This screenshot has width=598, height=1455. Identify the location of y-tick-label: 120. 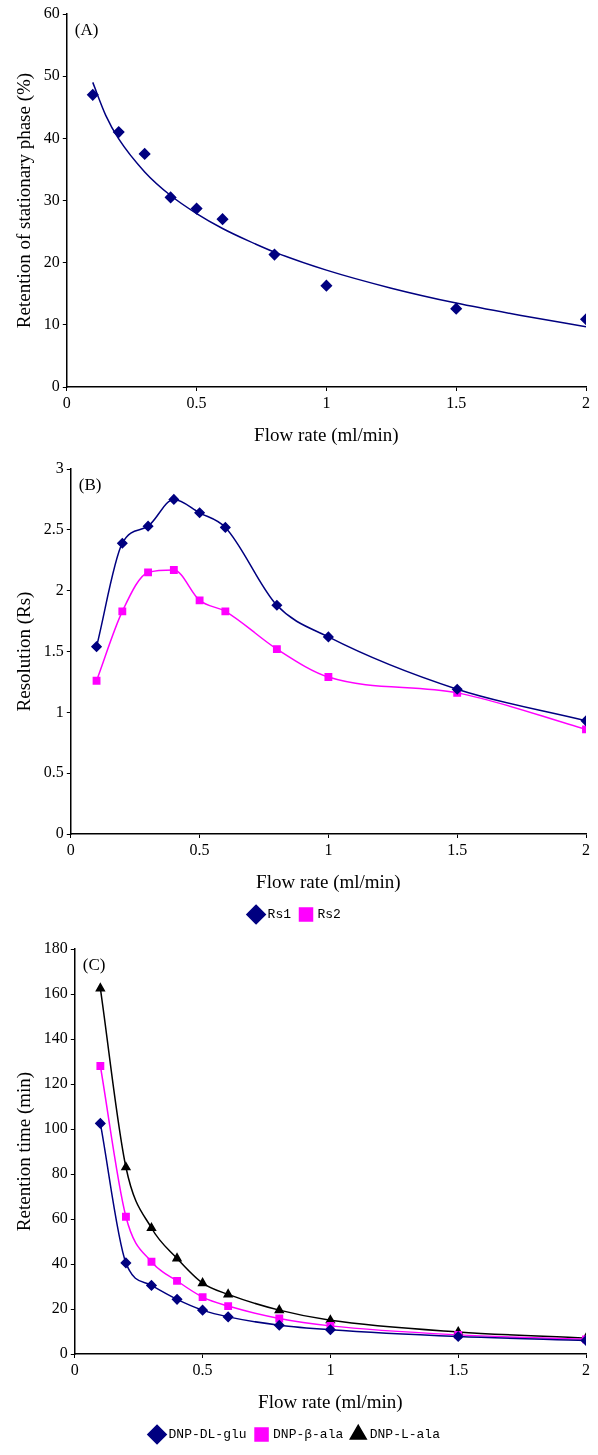
(55, 1083).